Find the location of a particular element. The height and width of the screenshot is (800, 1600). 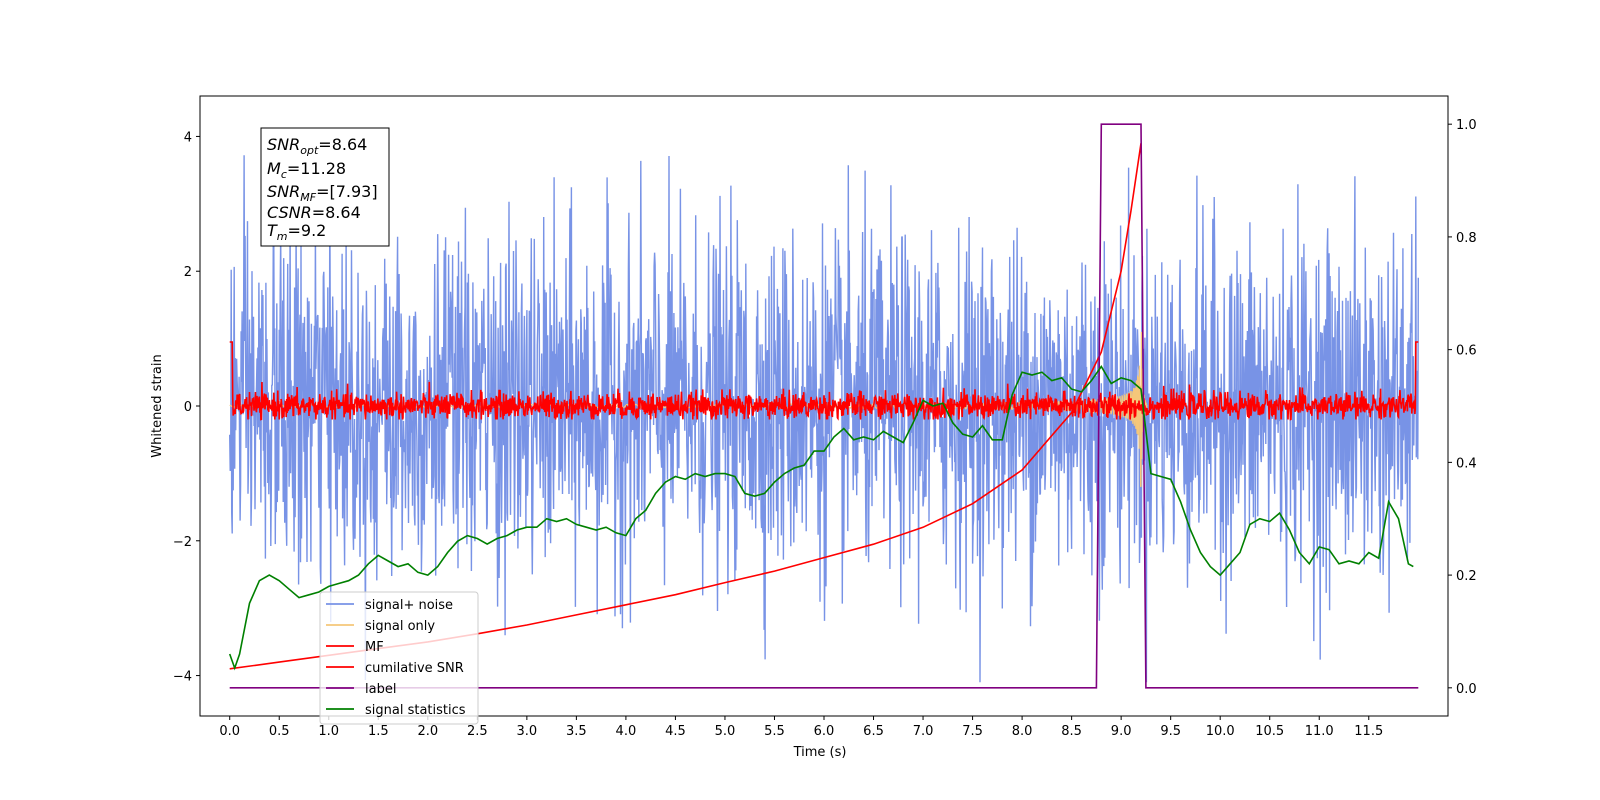

info-mc-sub: c is located at coordinates (284, 174).